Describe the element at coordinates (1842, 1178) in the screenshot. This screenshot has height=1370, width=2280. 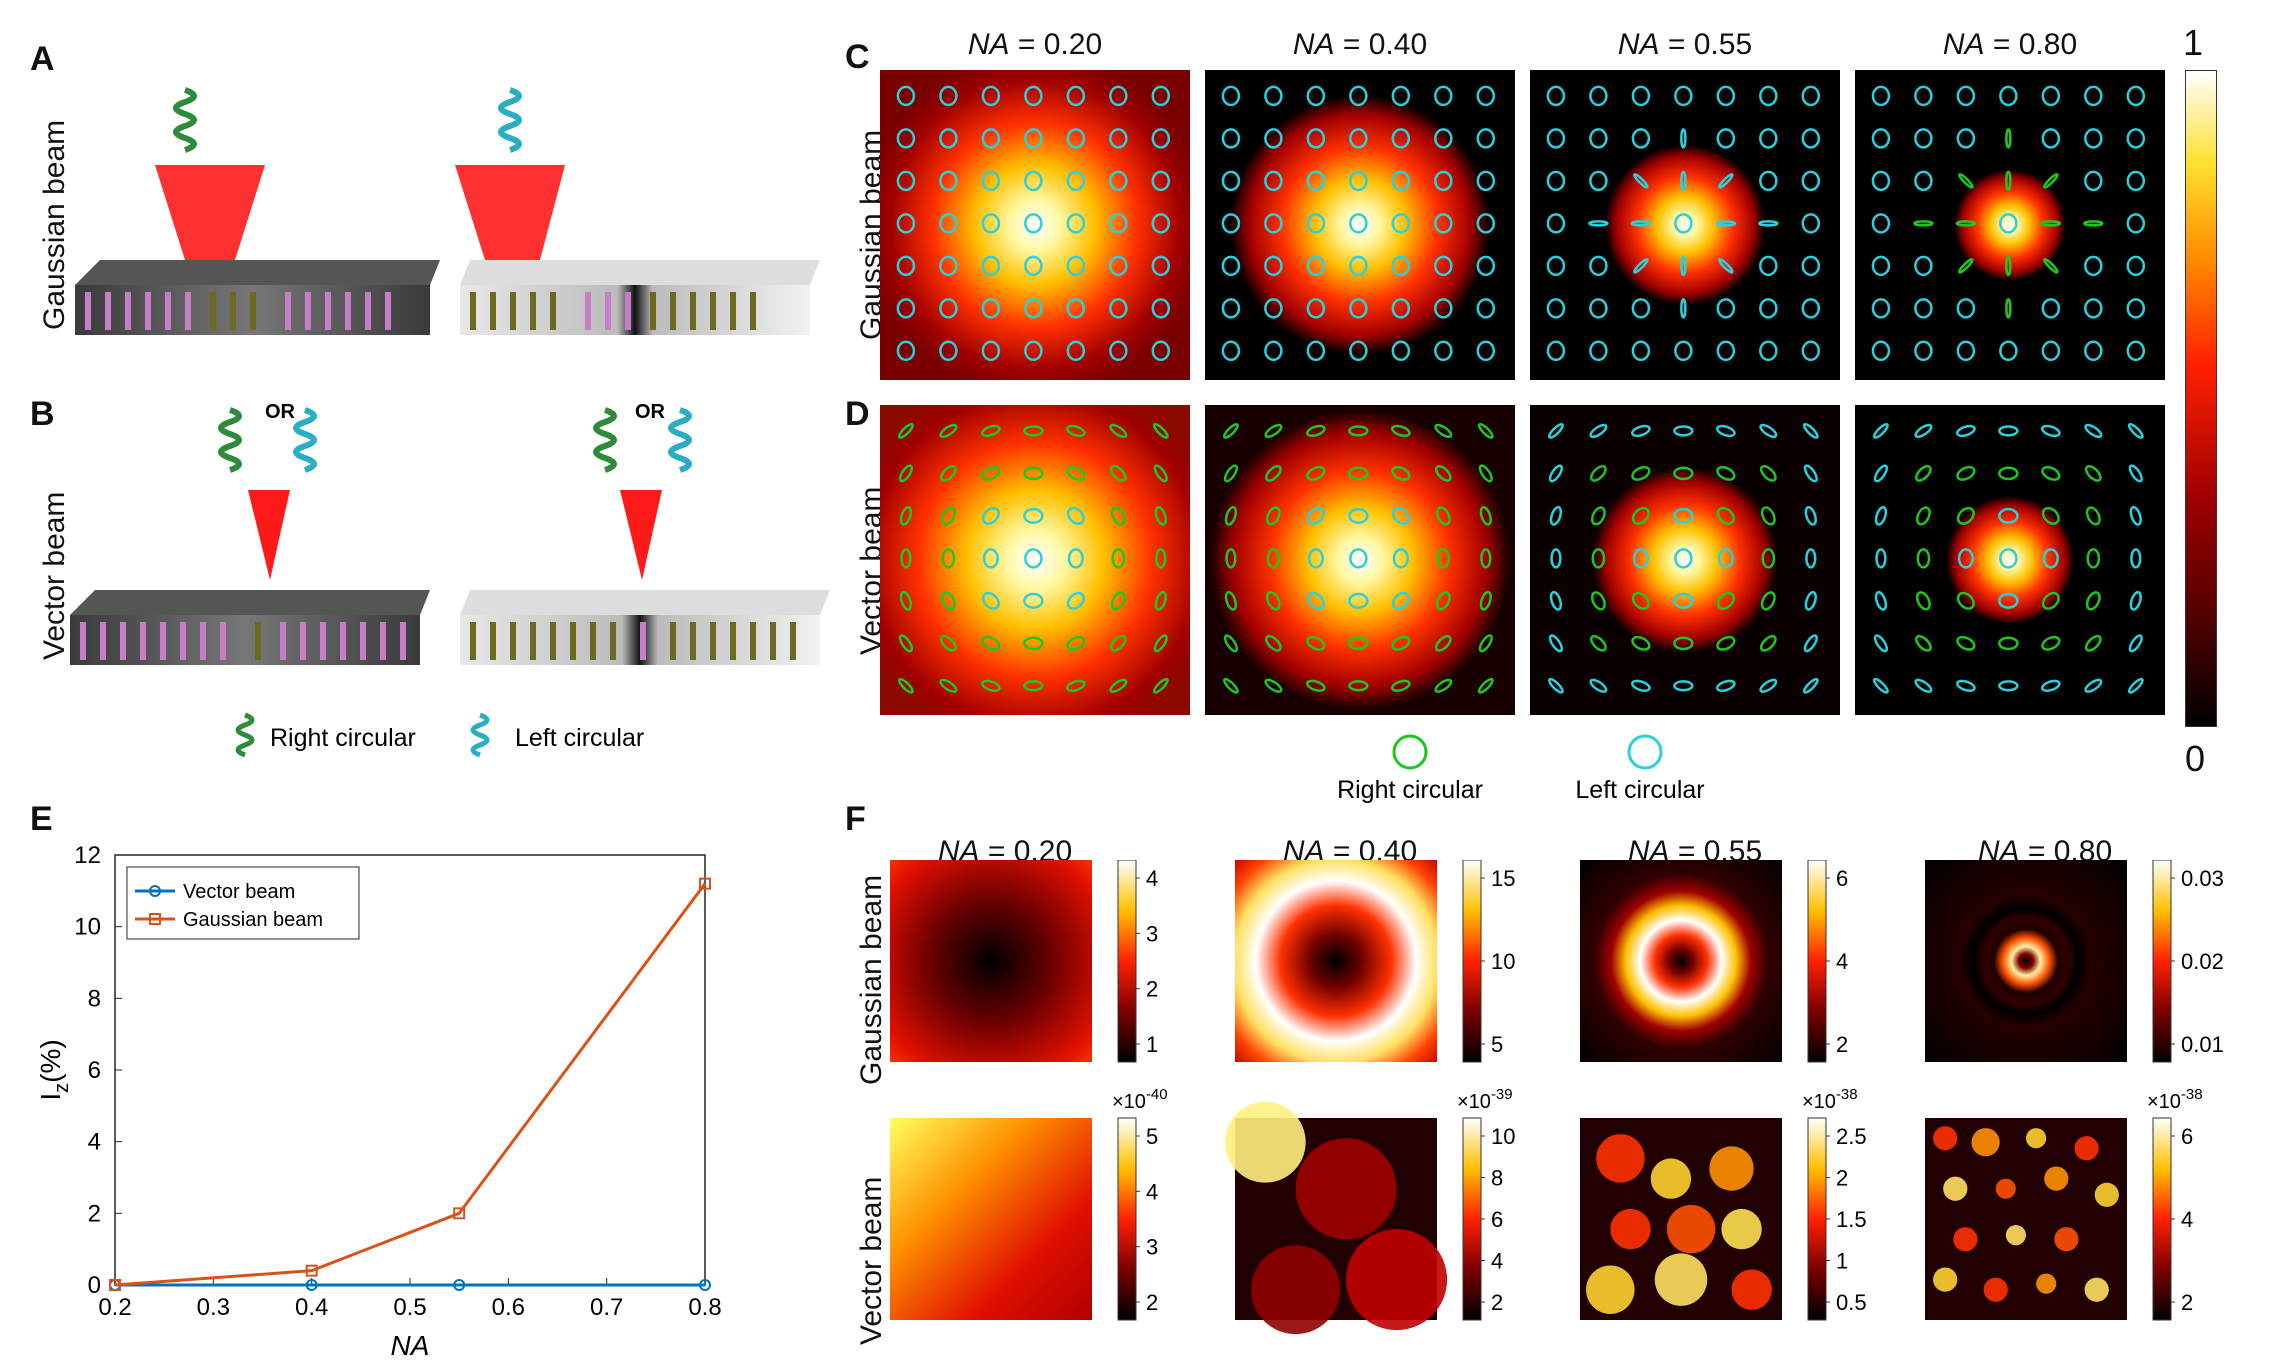
I see `colorbar-tick: 2` at that location.